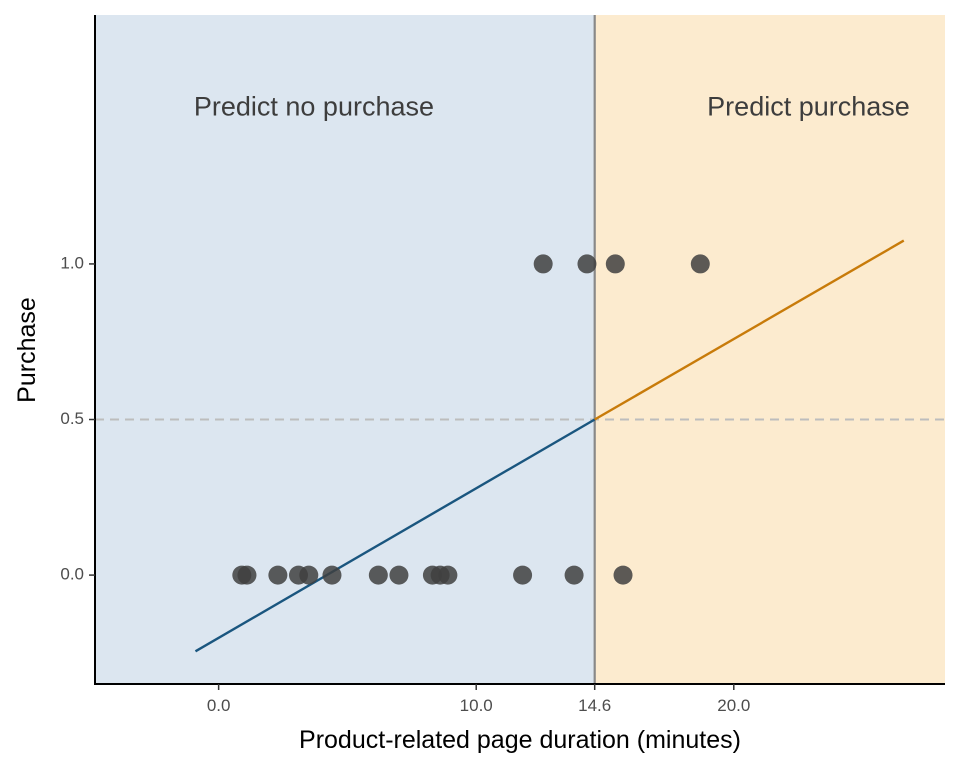 This screenshot has width=960, height=768. What do you see at coordinates (733, 705) in the screenshot?
I see `x-tick-label: 20.0` at bounding box center [733, 705].